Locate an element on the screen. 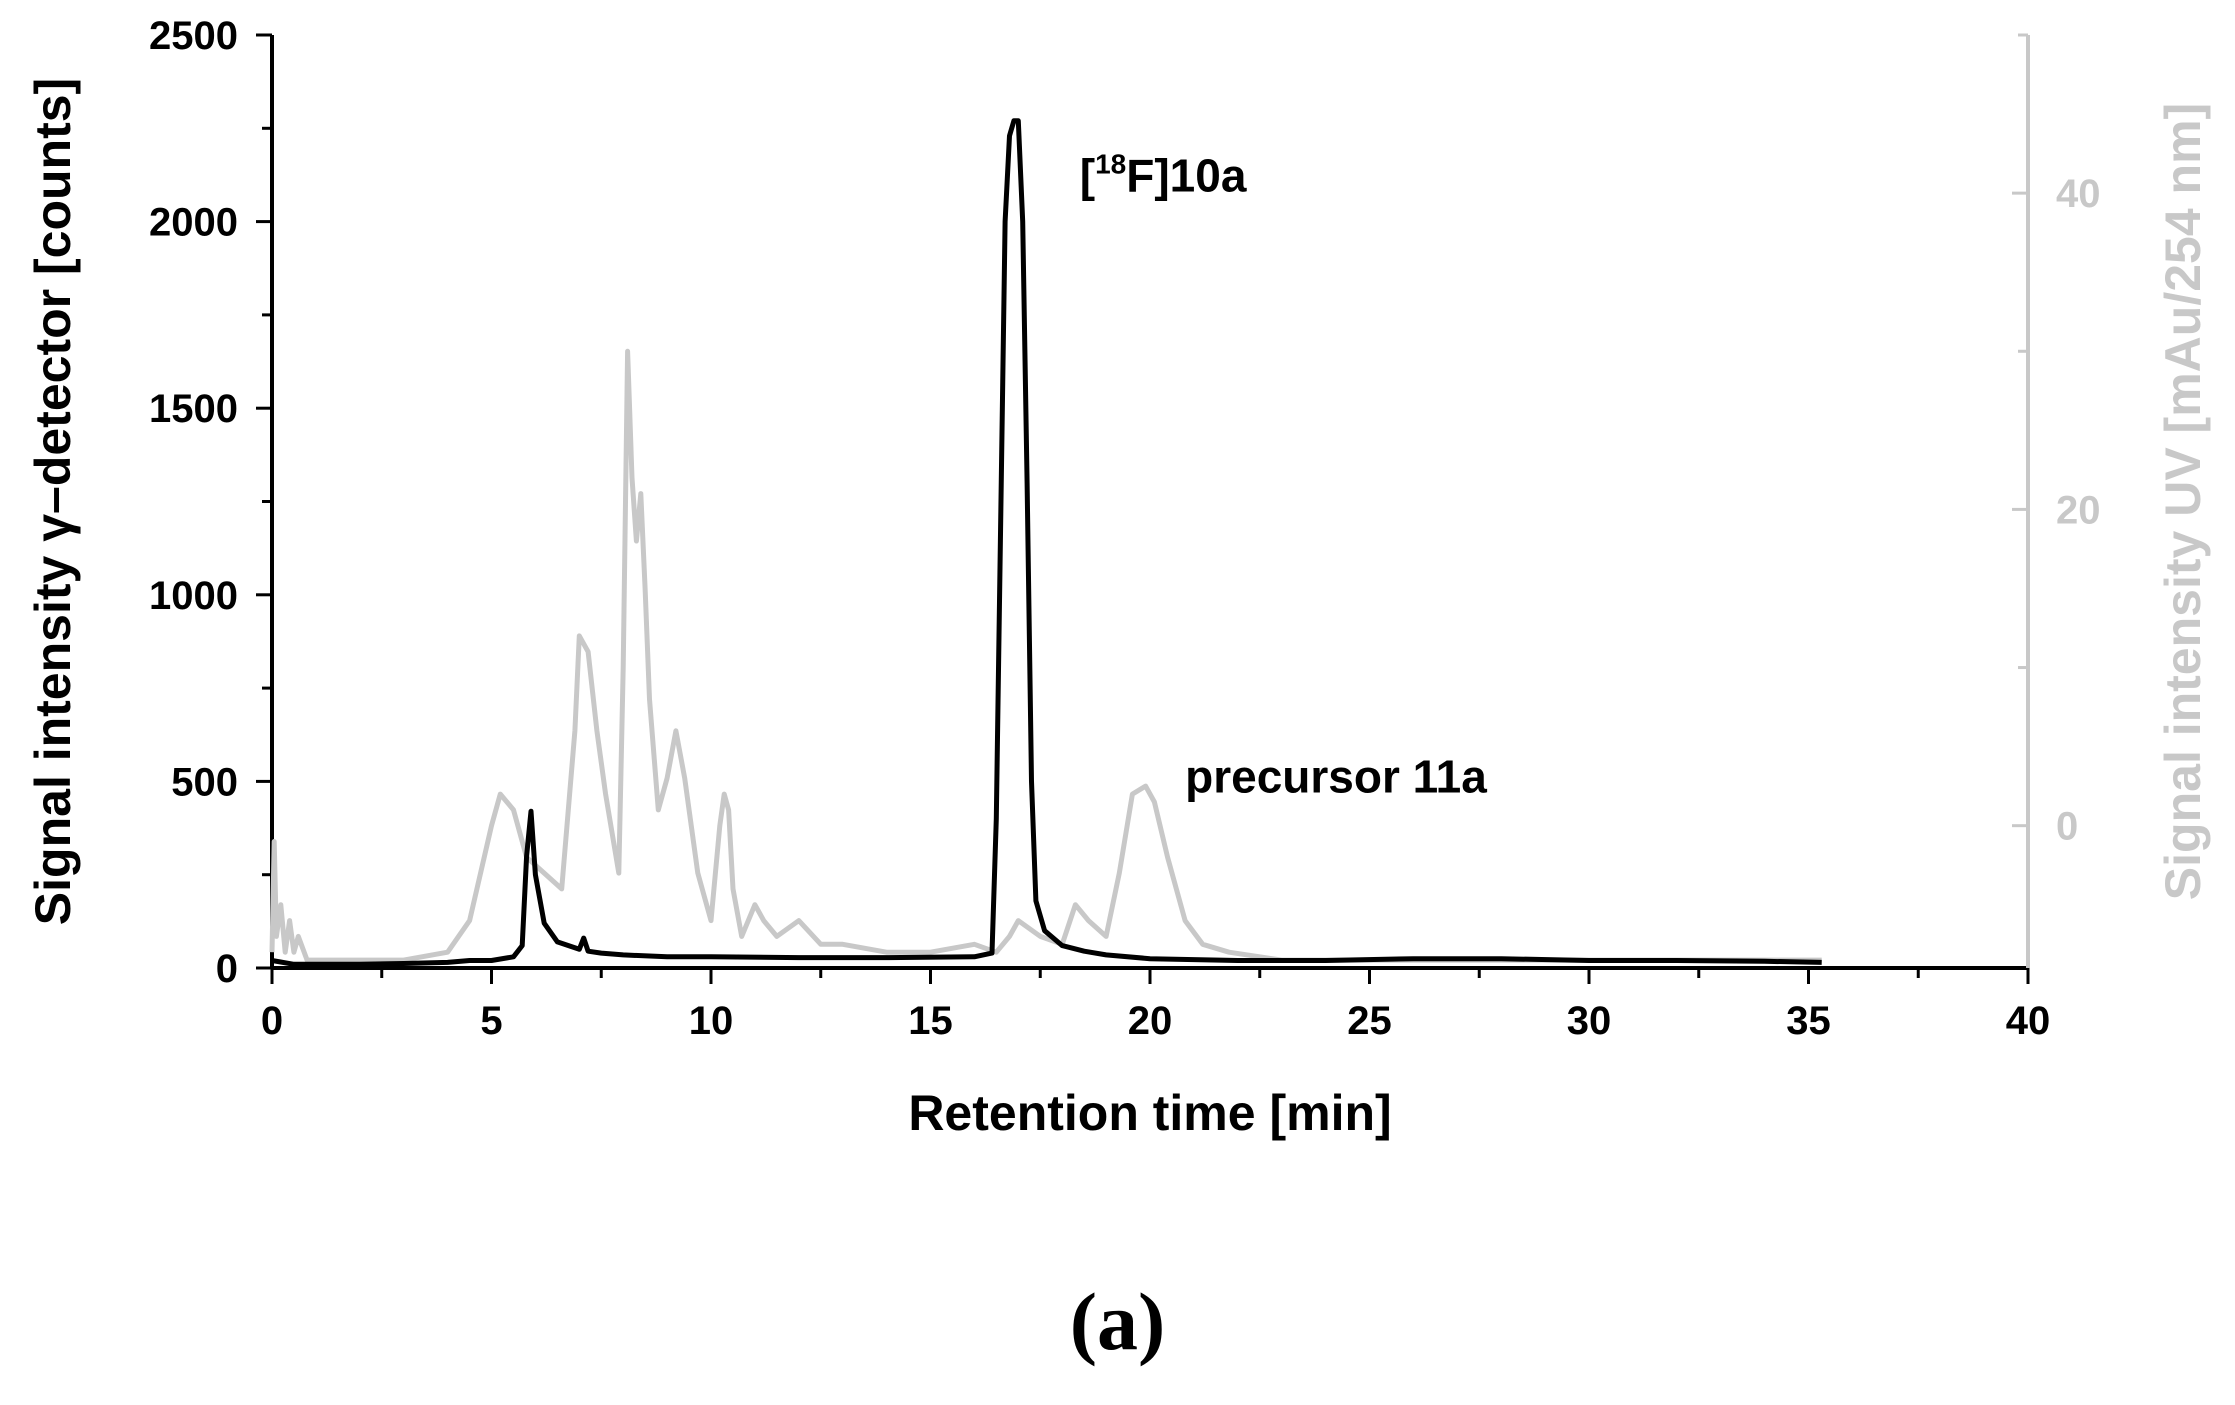 This screenshot has height=1405, width=2235. y2-tick-label: 20 is located at coordinates (2078, 510).